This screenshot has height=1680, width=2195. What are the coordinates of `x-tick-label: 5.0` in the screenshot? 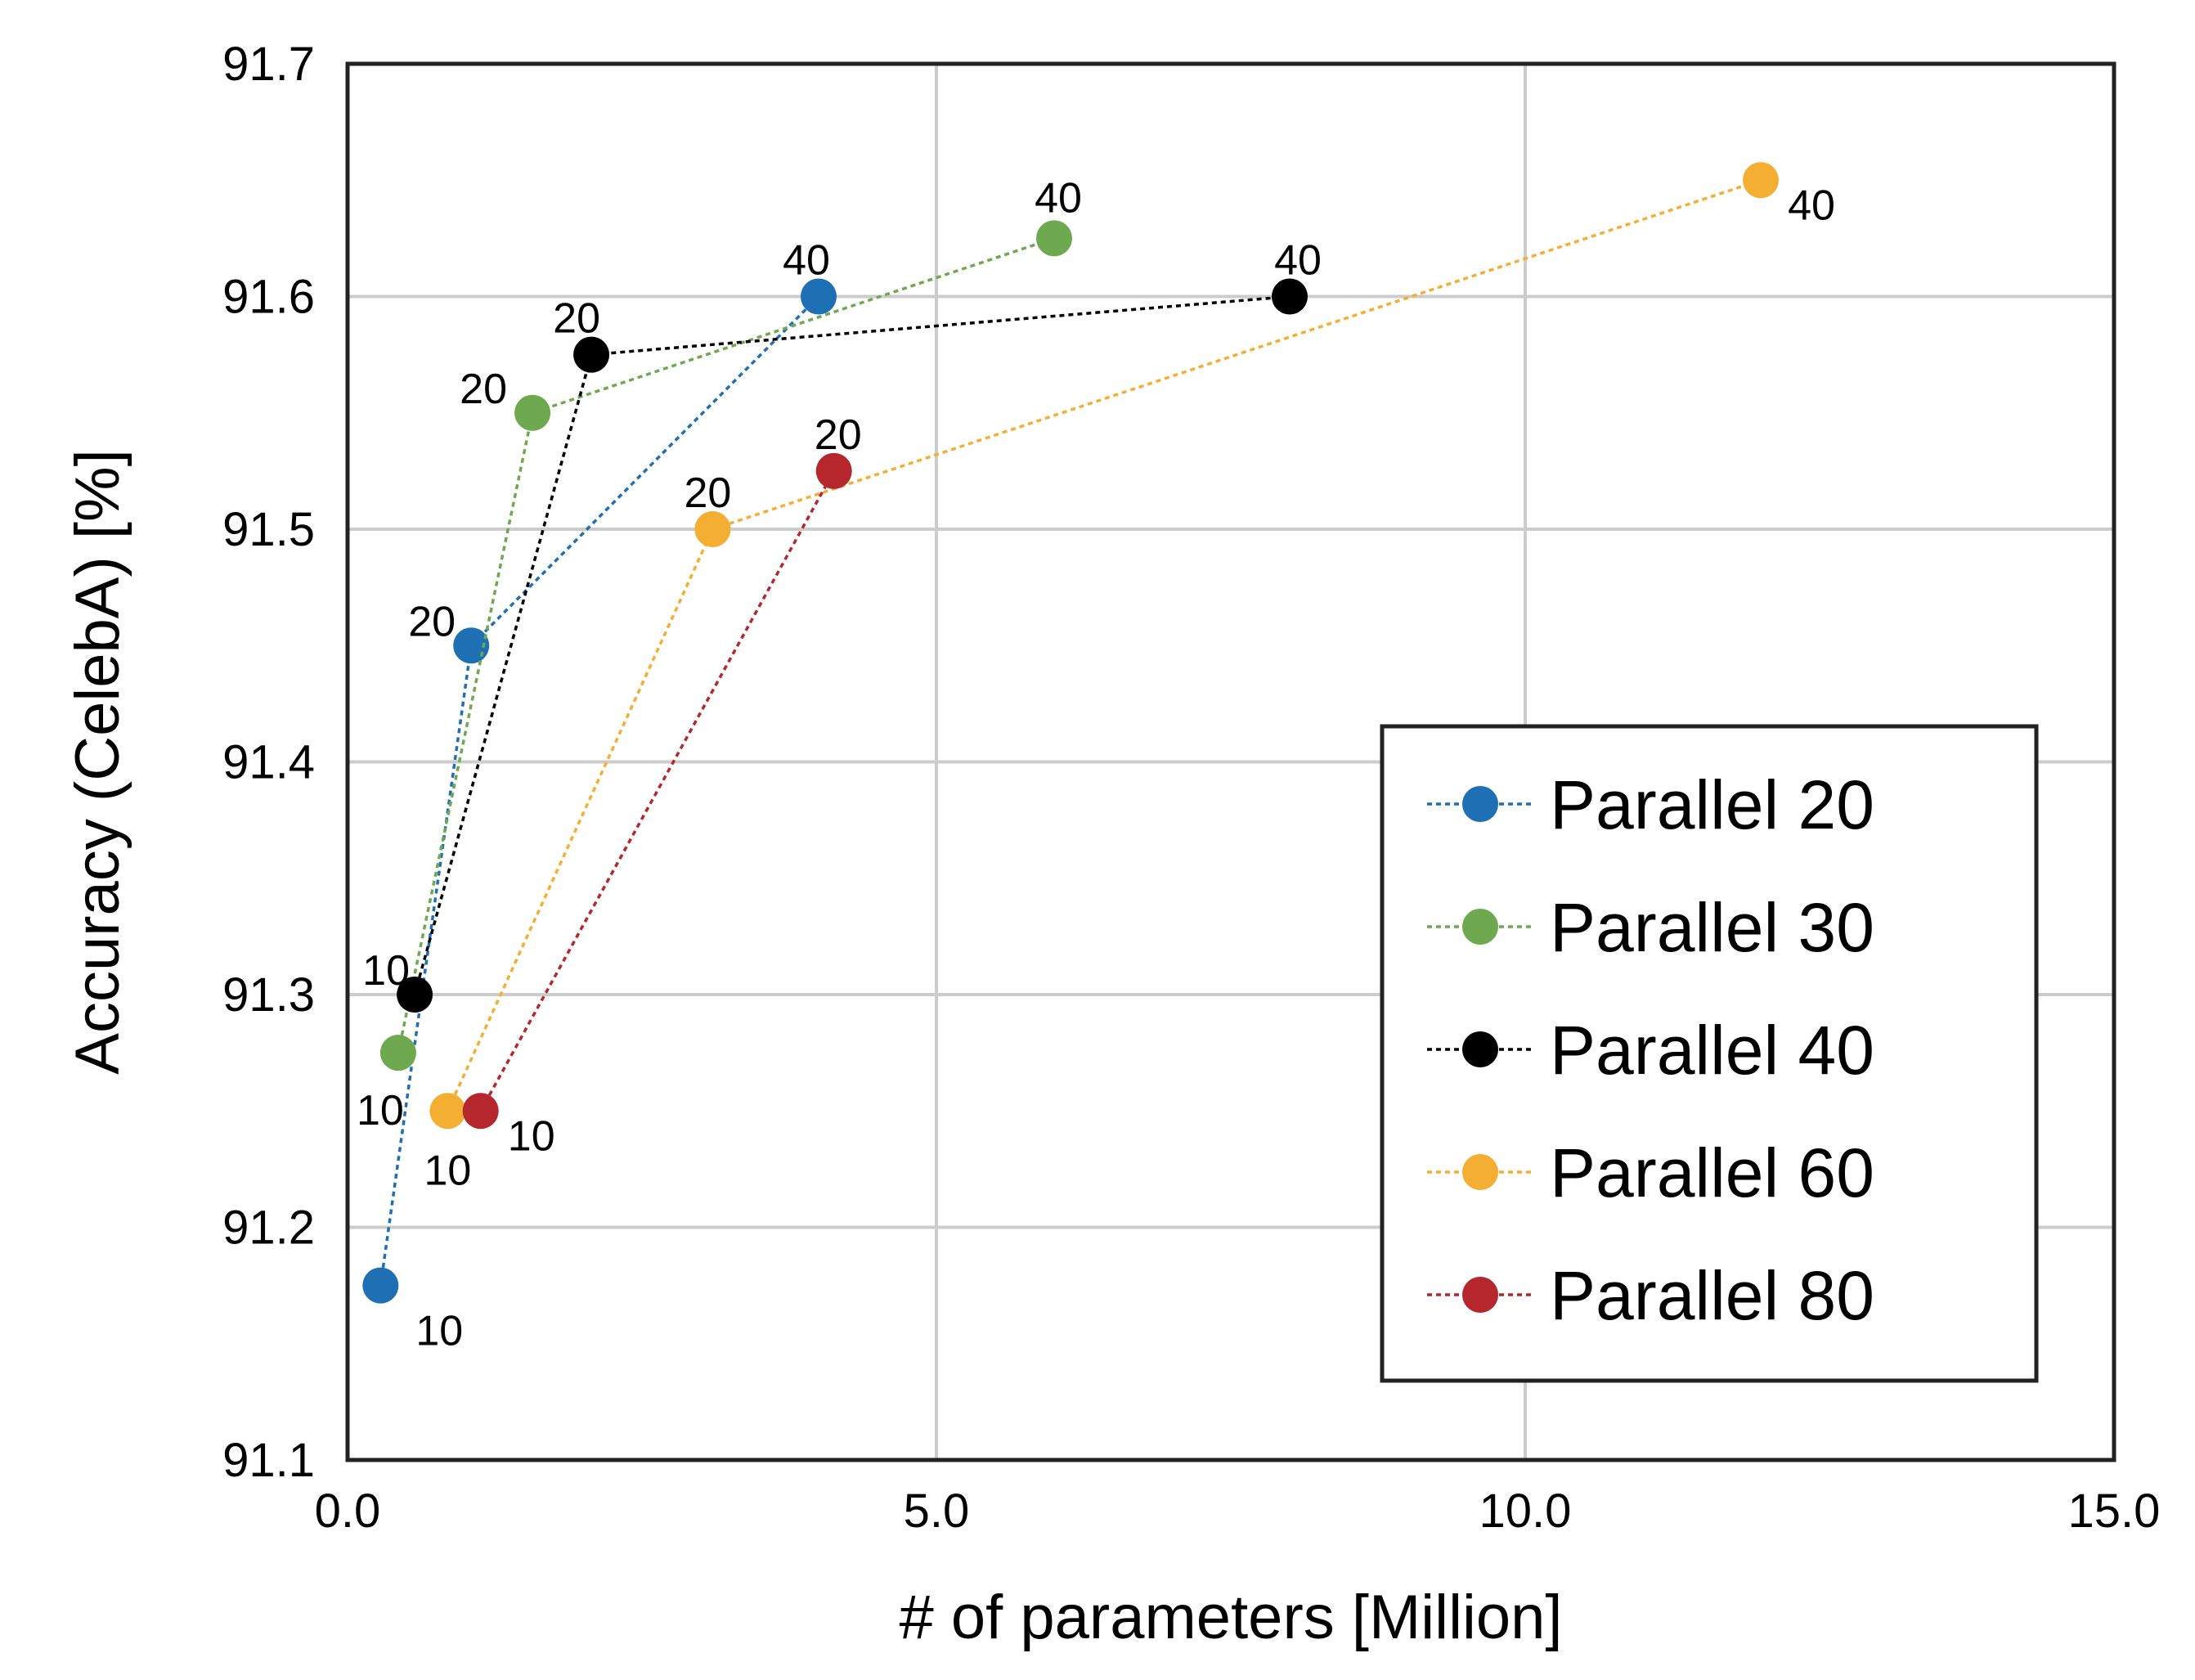 It's located at (937, 1512).